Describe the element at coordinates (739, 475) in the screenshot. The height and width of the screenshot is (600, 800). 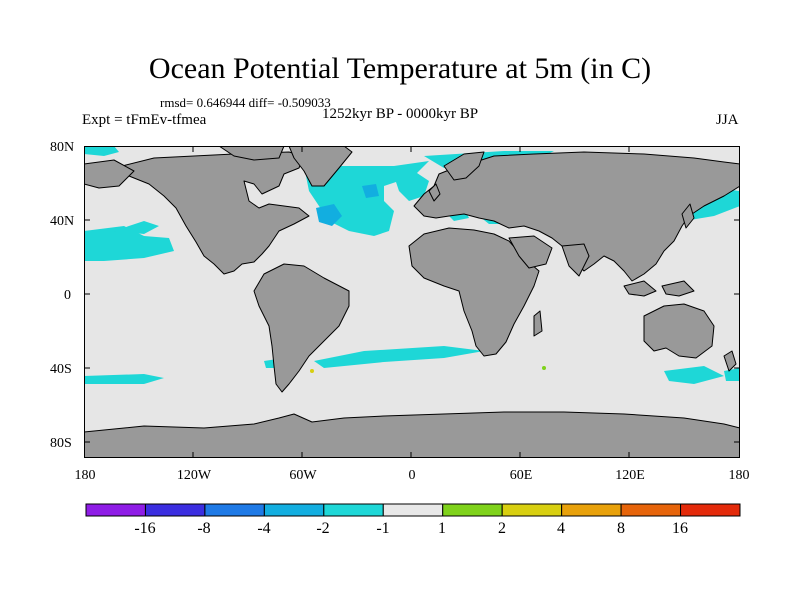
I see `lon-label-180e: 180` at that location.